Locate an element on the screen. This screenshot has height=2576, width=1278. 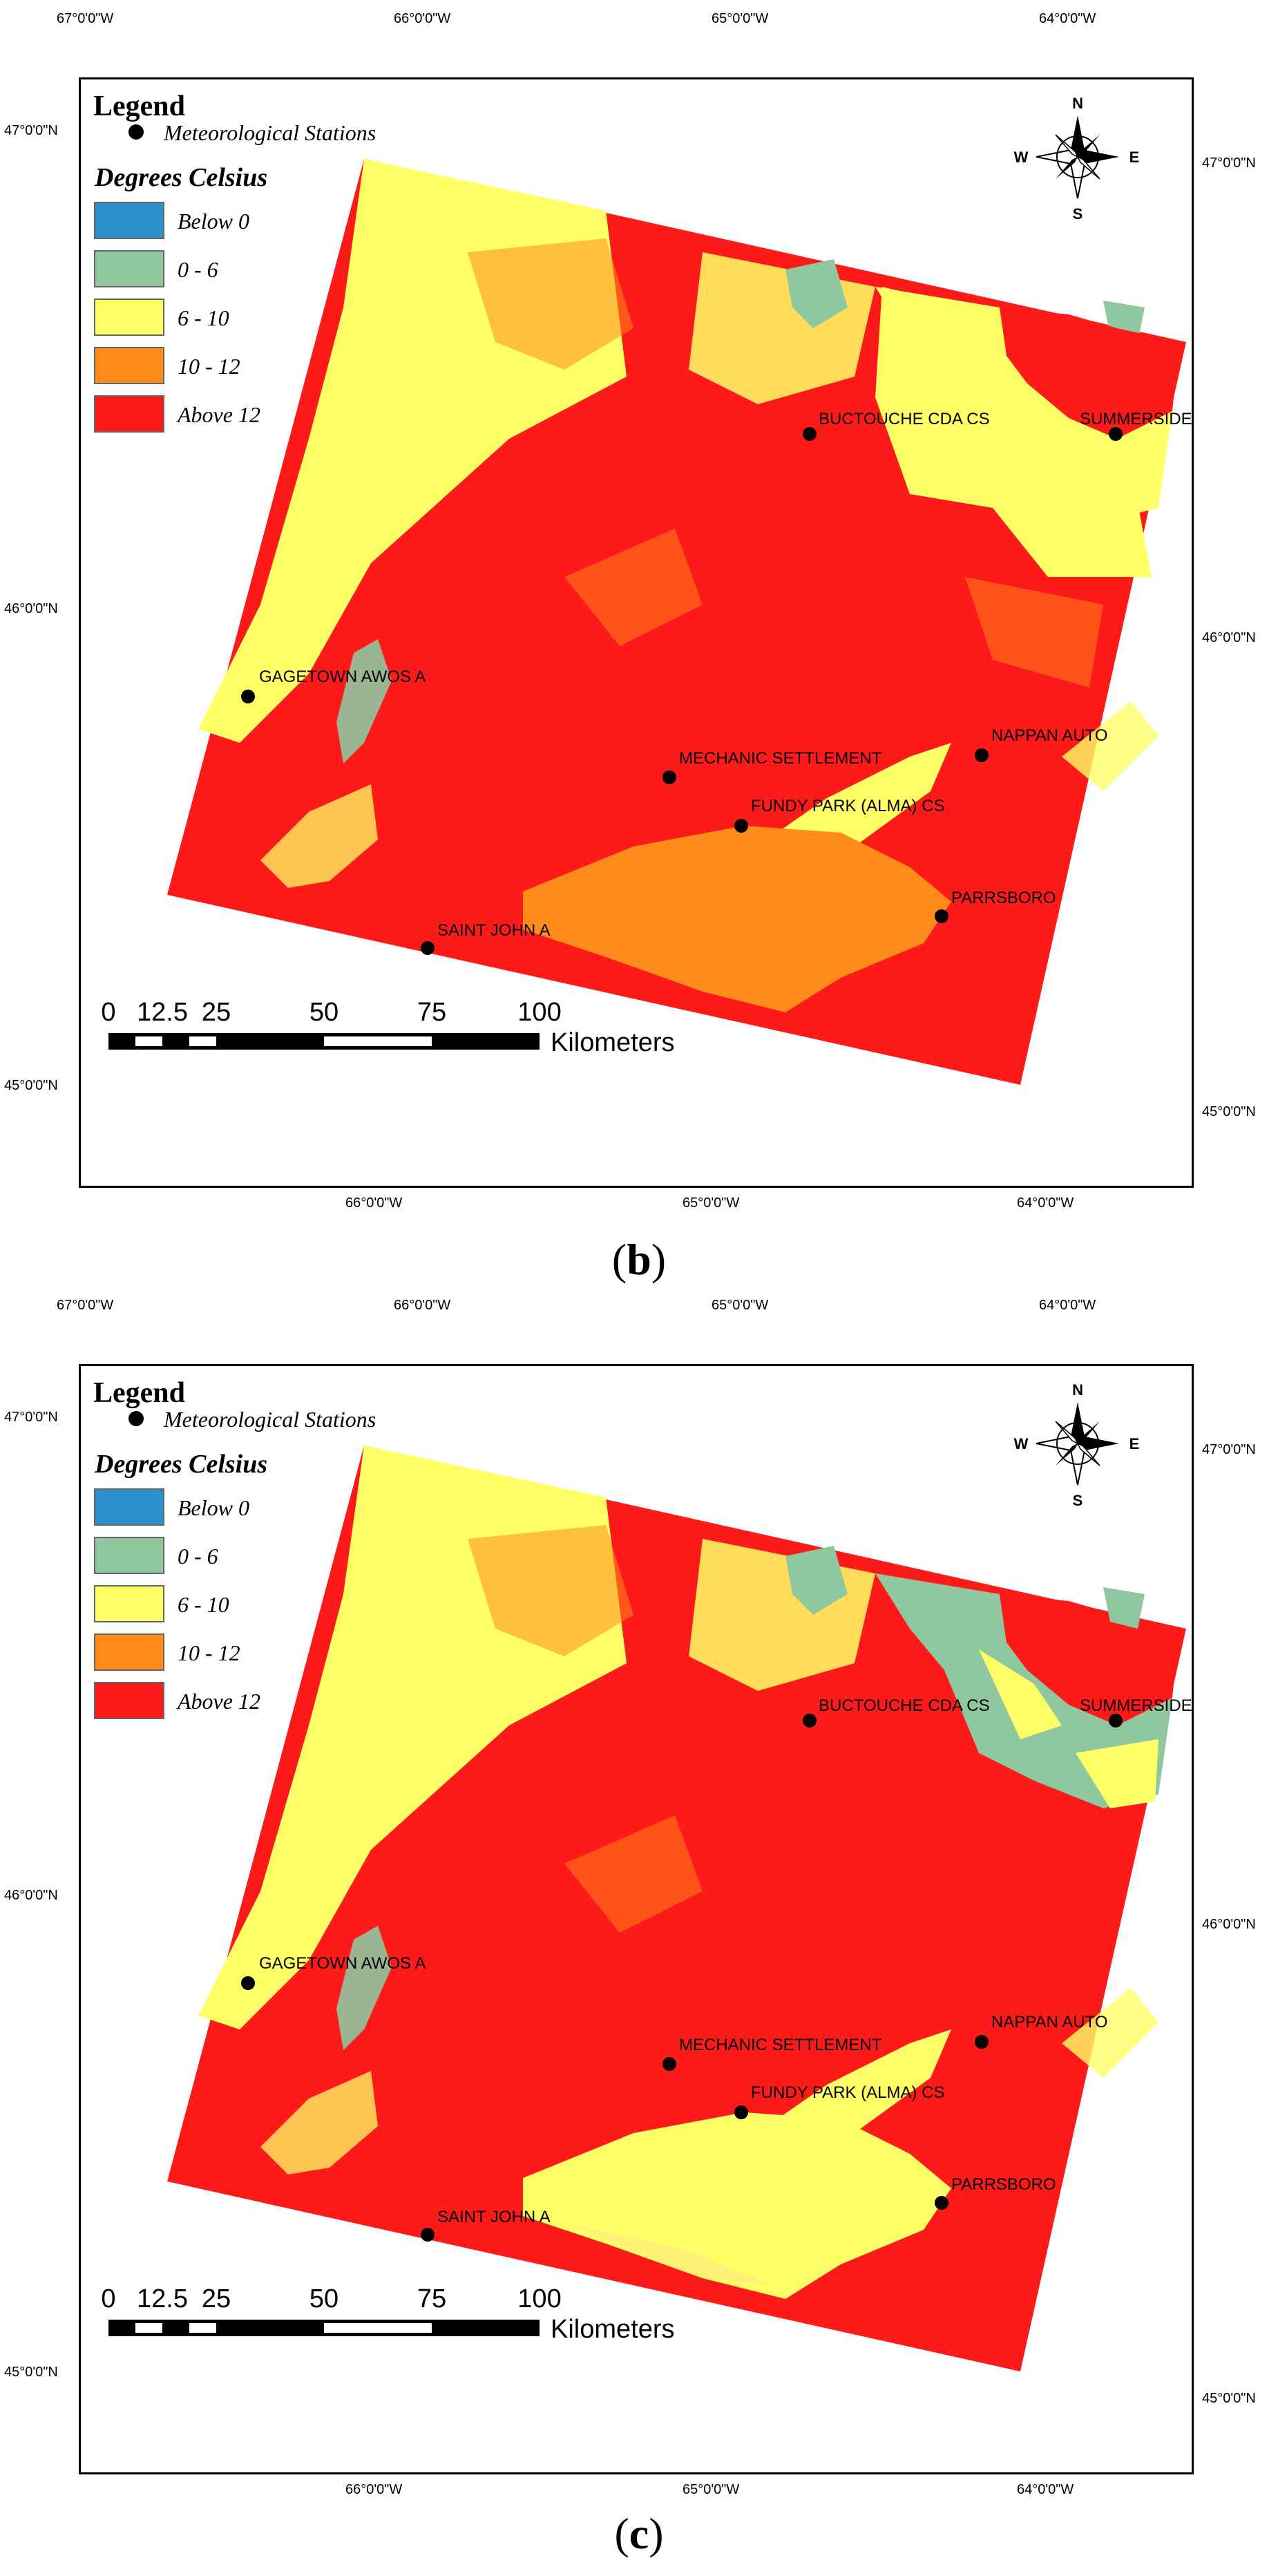
right-tick-label: 46°0'0"N is located at coordinates (1229, 1924).